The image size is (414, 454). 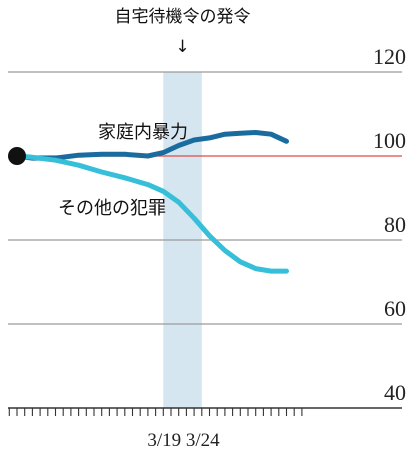 I want to click on y-tick-label-60: 60, so click(x=395, y=308).